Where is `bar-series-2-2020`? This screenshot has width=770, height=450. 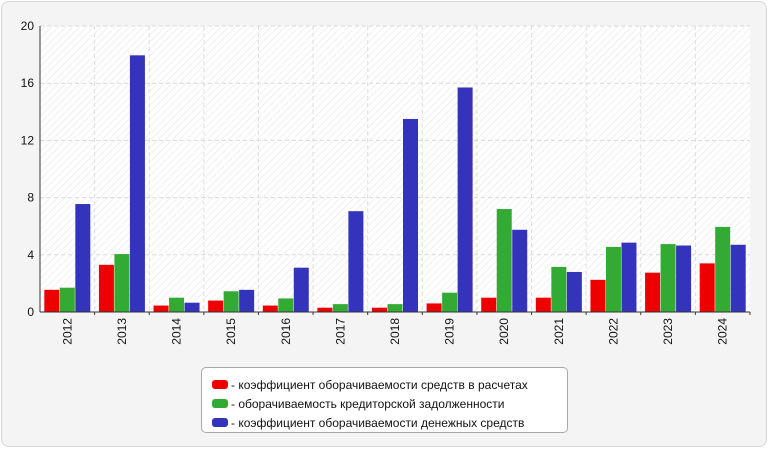 bar-series-2-2020 is located at coordinates (504, 260).